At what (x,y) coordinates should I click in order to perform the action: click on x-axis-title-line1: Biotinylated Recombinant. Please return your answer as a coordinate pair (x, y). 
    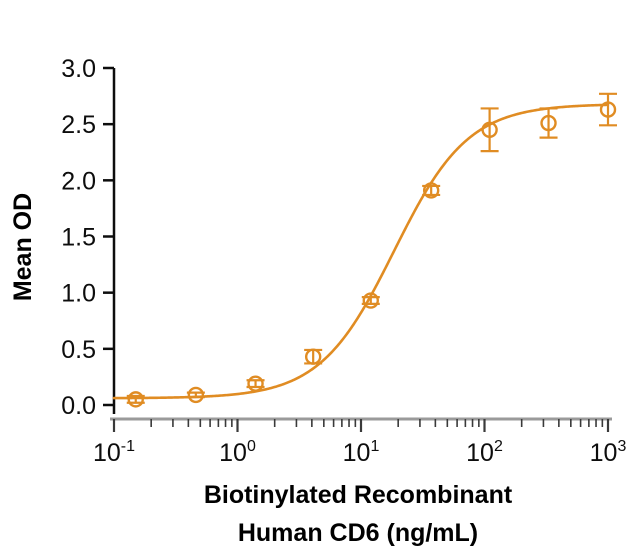
    Looking at the image, I should click on (358, 495).